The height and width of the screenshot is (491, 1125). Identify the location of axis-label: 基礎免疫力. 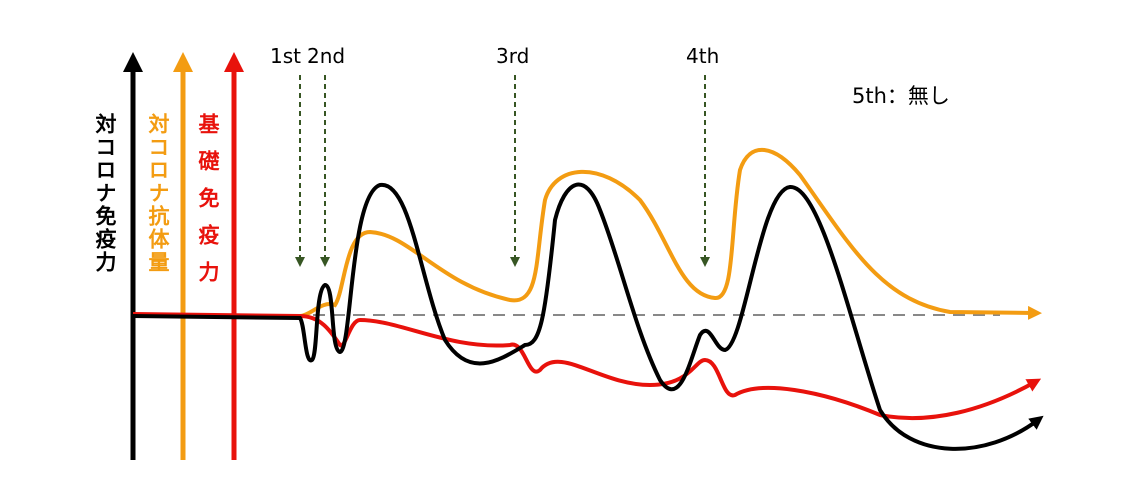
(208, 205).